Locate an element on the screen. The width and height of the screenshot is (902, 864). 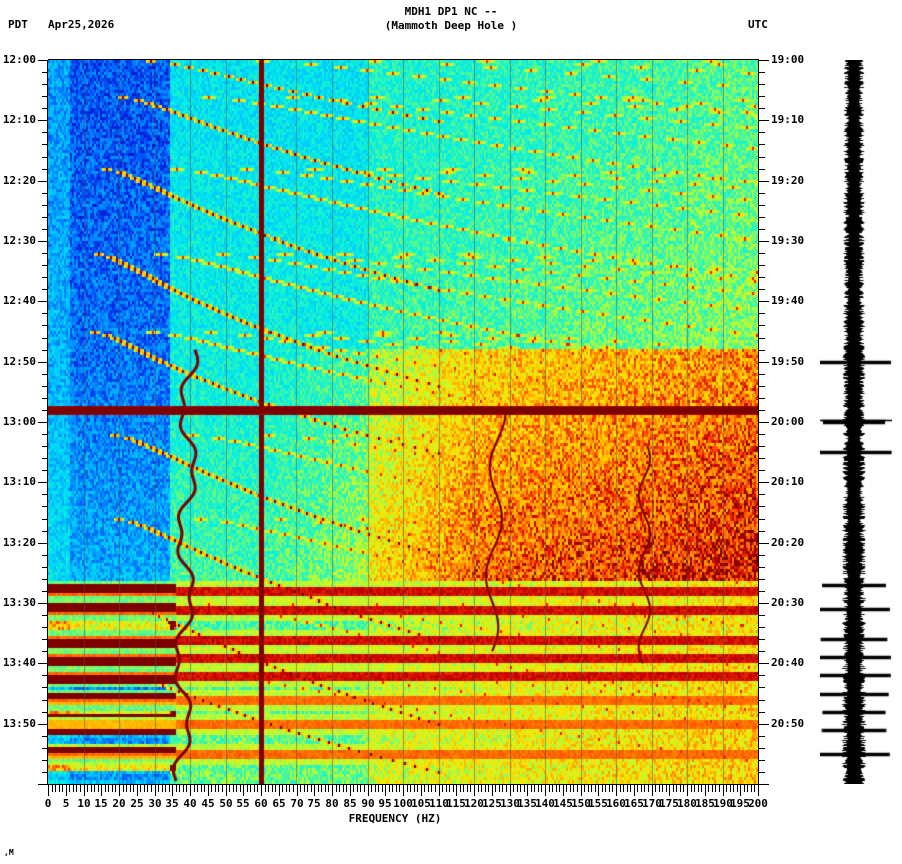
seismic-trace-panel is located at coordinates (856, 422).